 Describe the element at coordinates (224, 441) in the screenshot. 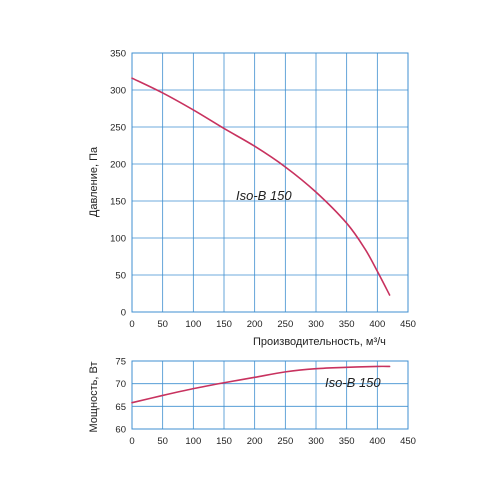

I see `bot-x-tick-label: 150` at that location.